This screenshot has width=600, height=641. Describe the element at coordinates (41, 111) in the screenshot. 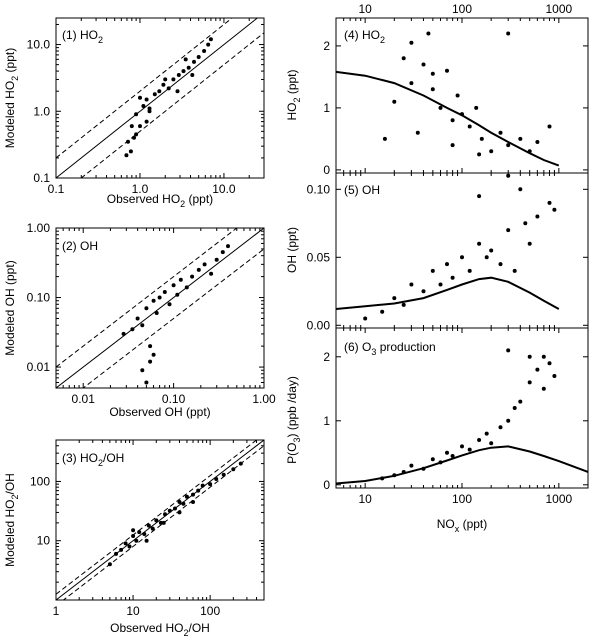

I see `y-tick-label: 1.0` at that location.